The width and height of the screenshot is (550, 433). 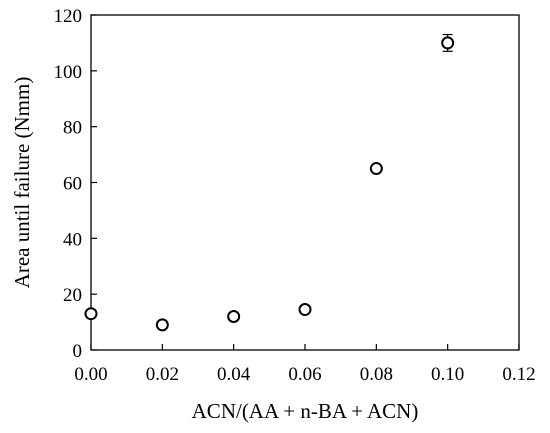 What do you see at coordinates (518, 374) in the screenshot?
I see `x-tick-label: 0.12` at bounding box center [518, 374].